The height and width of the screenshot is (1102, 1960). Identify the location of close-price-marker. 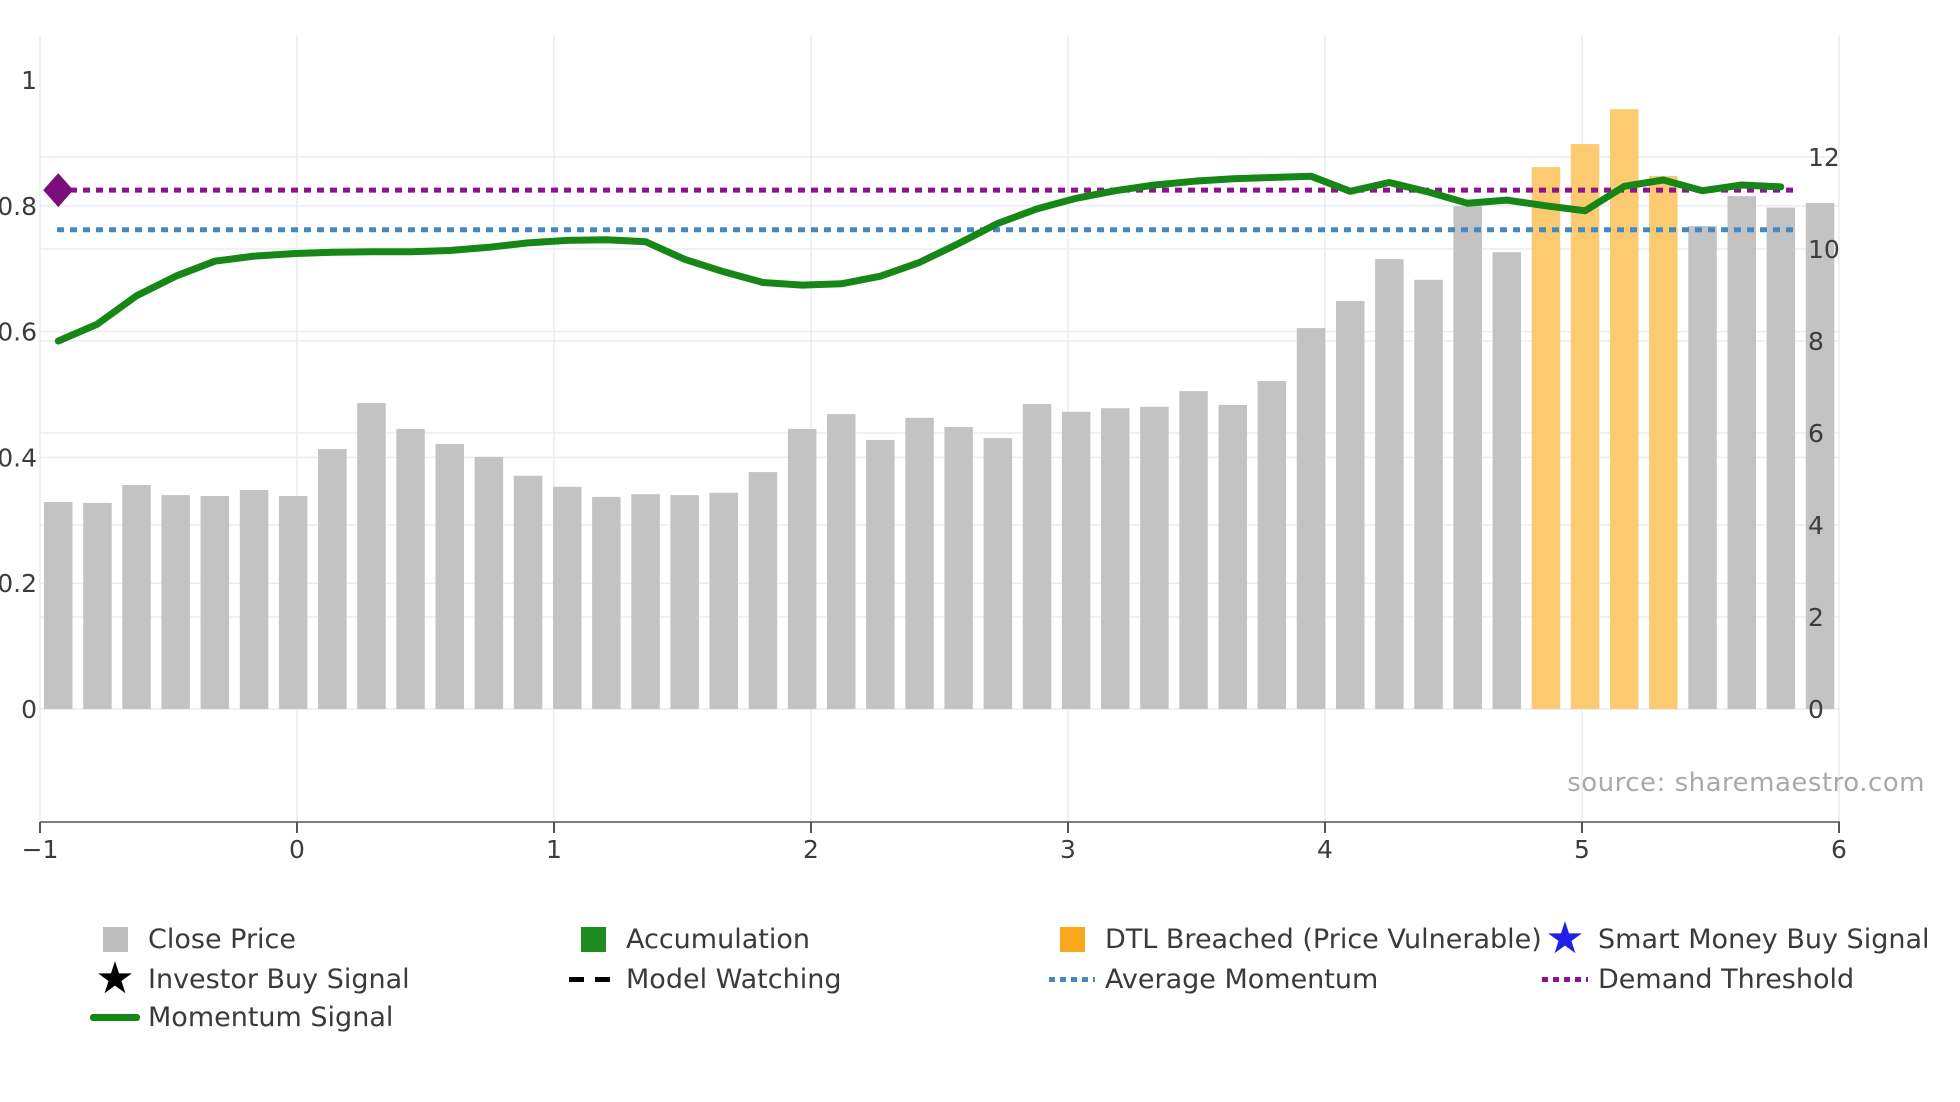
(115, 939).